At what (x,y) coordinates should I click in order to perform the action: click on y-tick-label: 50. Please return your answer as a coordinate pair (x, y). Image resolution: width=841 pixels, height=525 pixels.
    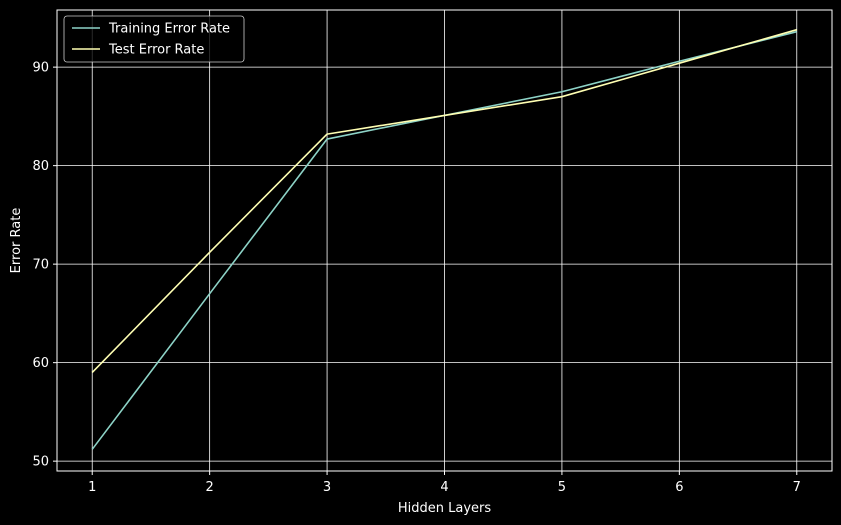
    Looking at the image, I should click on (40, 462).